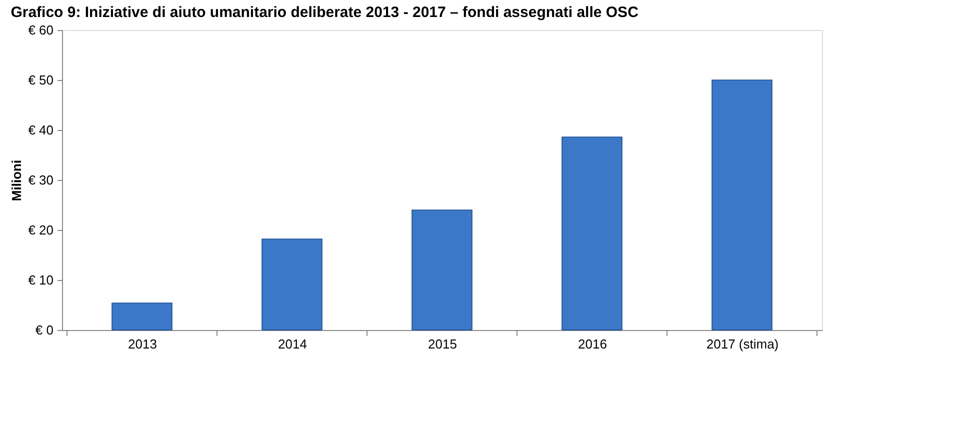  Describe the element at coordinates (142, 344) in the screenshot. I see `x-tick-label: 2013` at that location.